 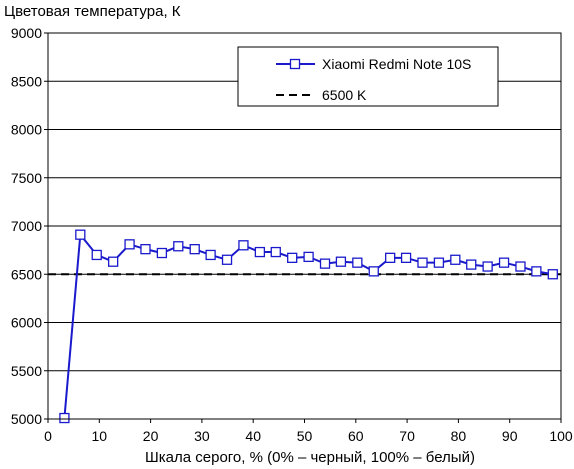 What do you see at coordinates (26, 33) in the screenshot?
I see `y-tick-label: 9000` at bounding box center [26, 33].